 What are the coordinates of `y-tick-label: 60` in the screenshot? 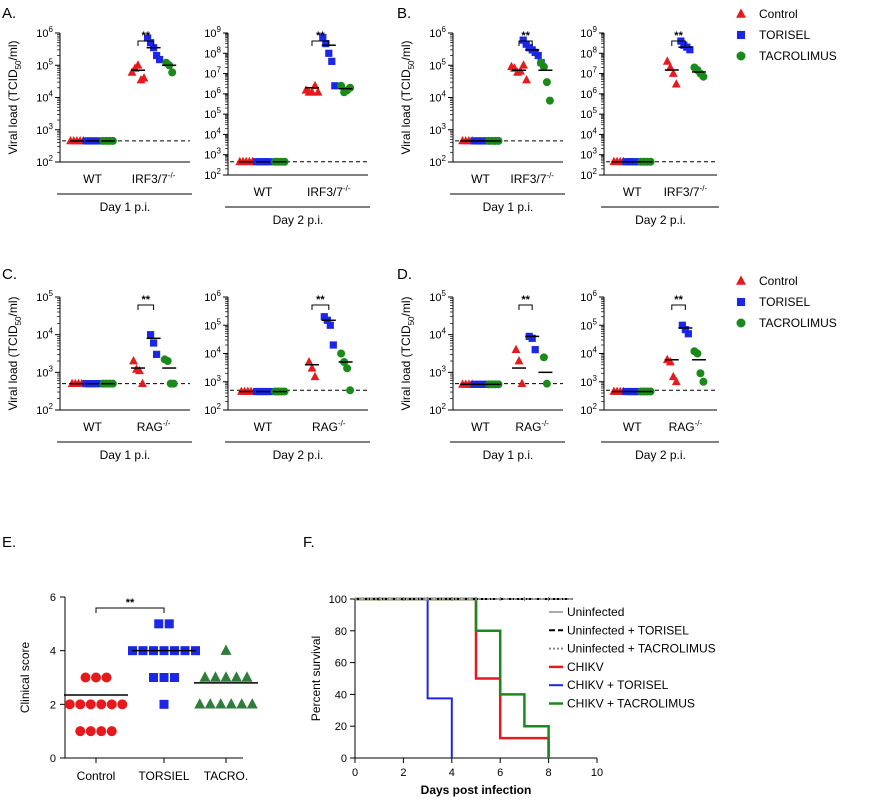 It's located at (341, 664).